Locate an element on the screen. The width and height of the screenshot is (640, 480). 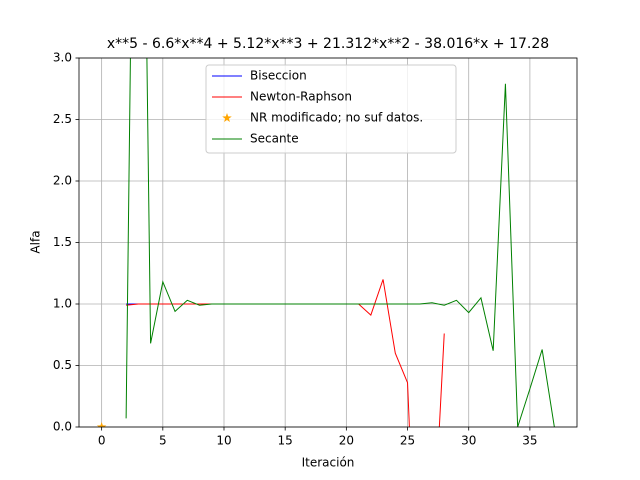
x-tick-label: 0 is located at coordinates (102, 441).